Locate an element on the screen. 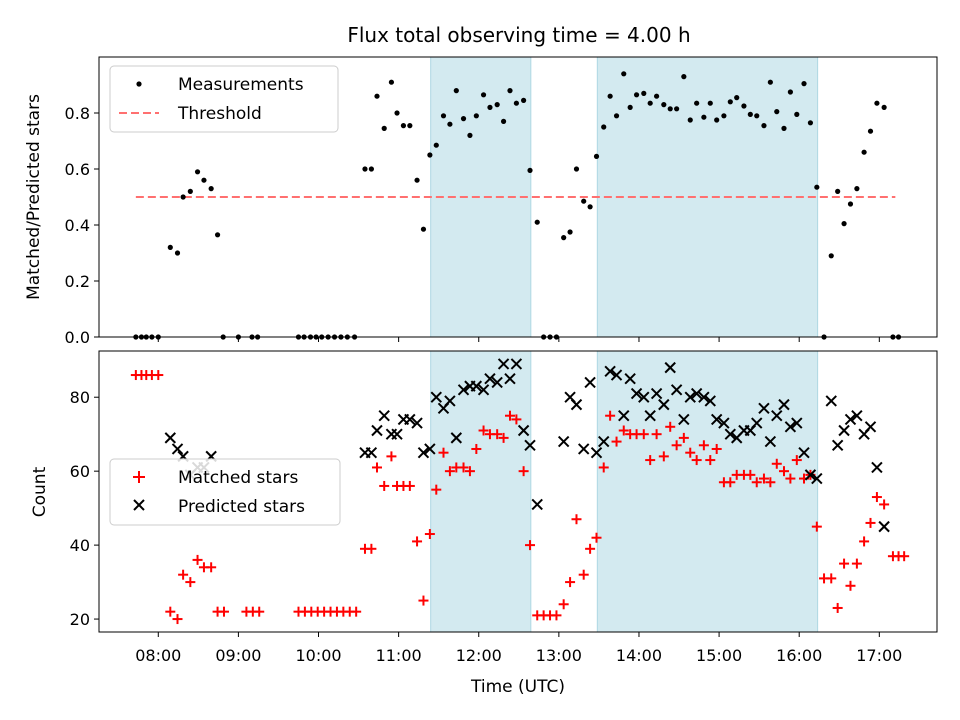  figure-title: Flux total observing time = 4.00 h is located at coordinates (518, 35).